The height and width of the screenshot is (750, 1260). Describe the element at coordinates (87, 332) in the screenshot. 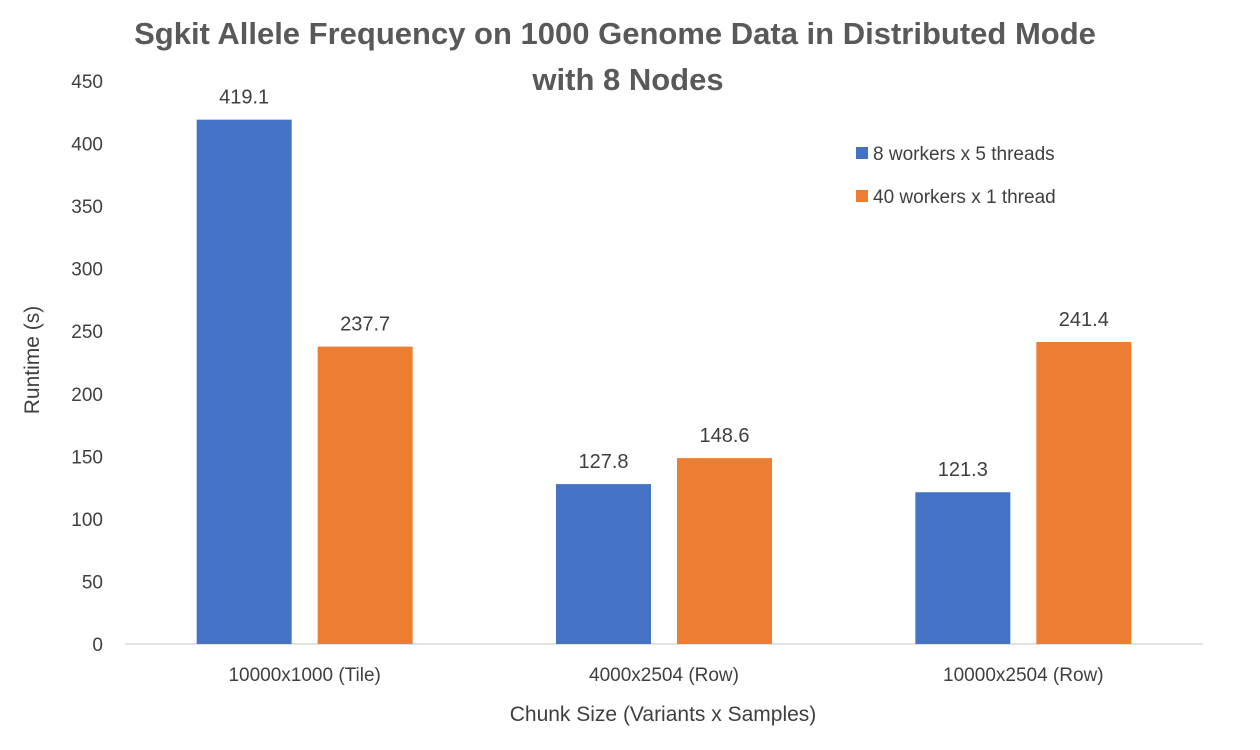

I see `y-tick-label: 250` at that location.